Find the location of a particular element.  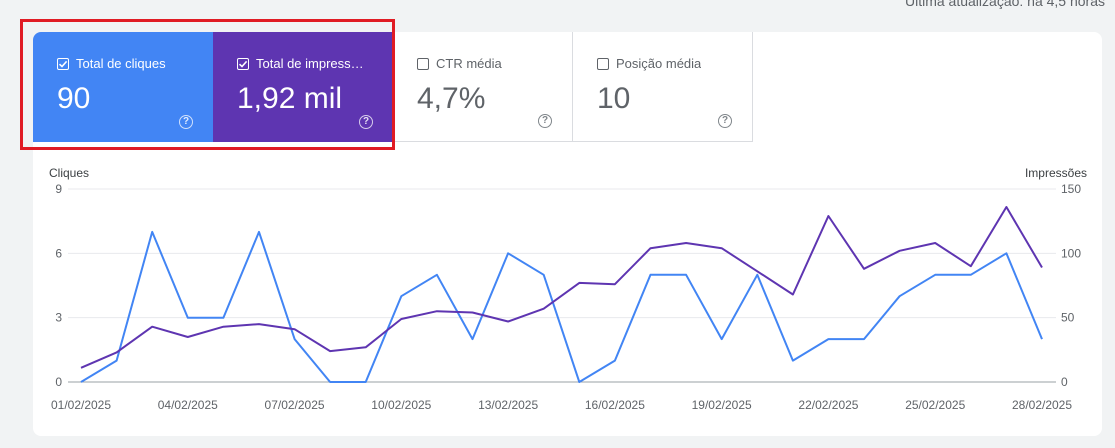

x-tick-label: 10/02/2025 is located at coordinates (401, 405).